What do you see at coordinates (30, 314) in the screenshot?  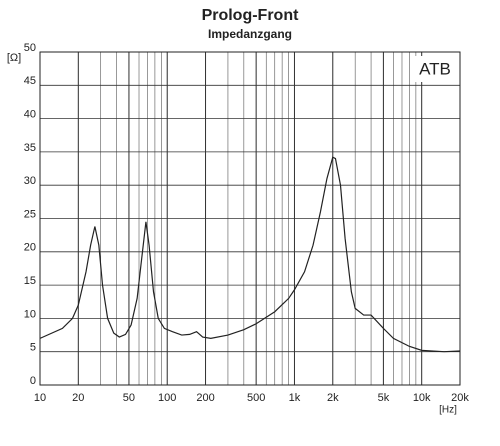 I see `y-tick-label: 10` at bounding box center [30, 314].